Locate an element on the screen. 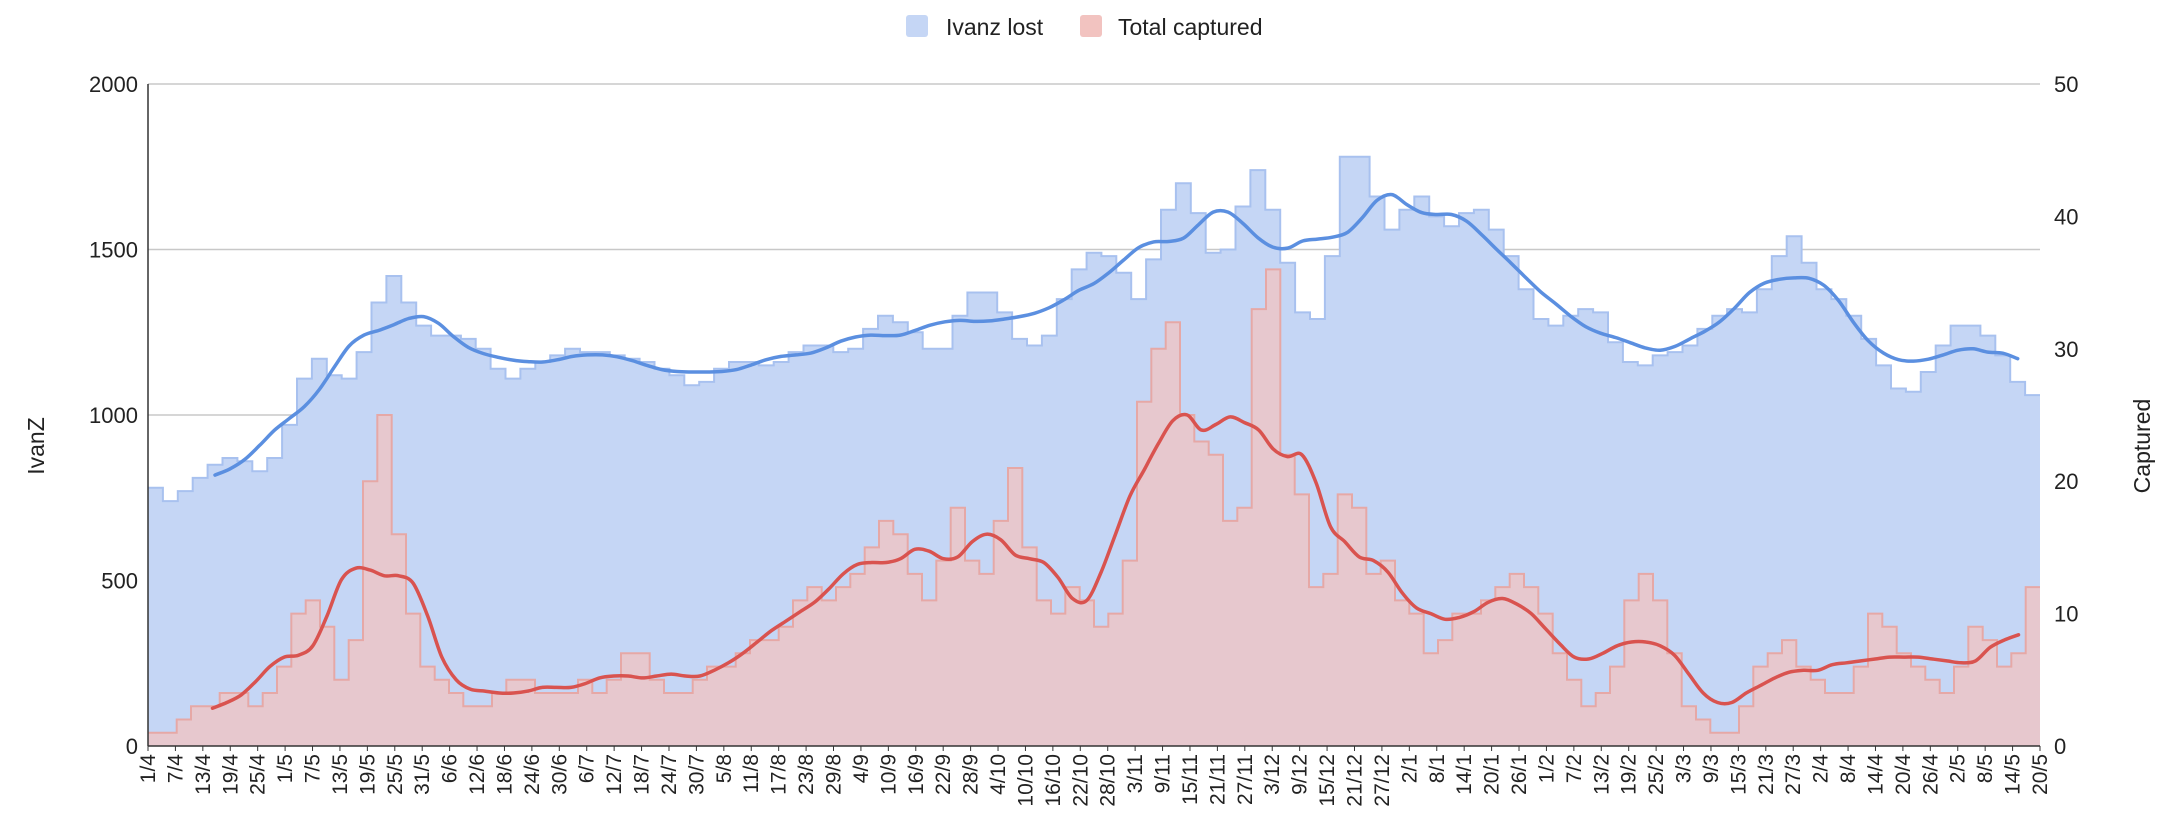 The image size is (2170, 836). x-tick-label: 30/7 is located at coordinates (696, 774).